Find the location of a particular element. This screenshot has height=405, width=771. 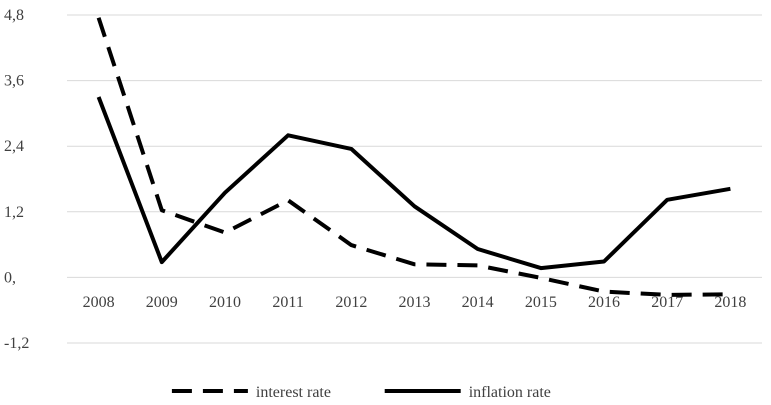

y-tick-label: -1,2 is located at coordinates (16, 343).